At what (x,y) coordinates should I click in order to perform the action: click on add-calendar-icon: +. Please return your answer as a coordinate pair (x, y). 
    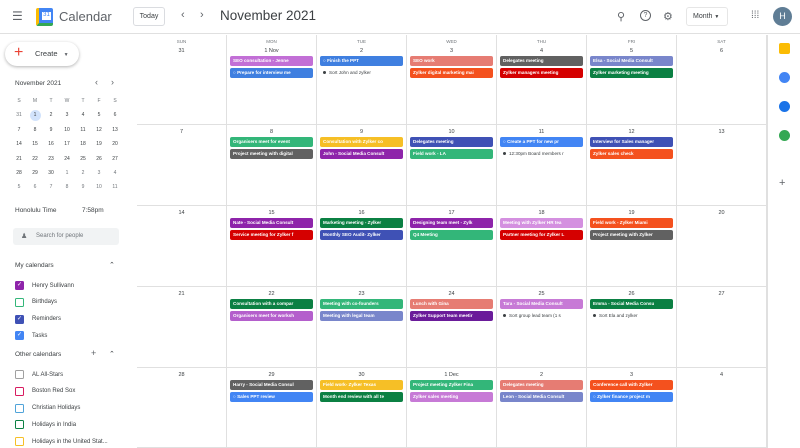
    Looking at the image, I should click on (94, 353).